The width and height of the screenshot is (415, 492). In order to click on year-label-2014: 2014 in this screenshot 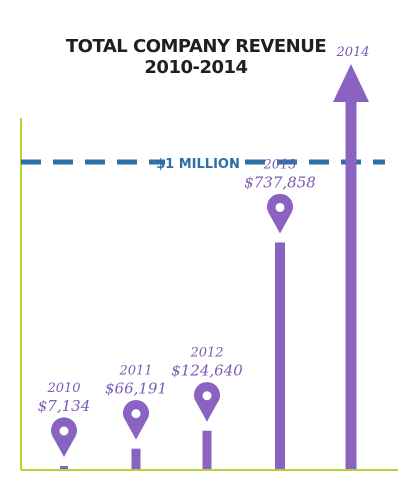, I will do `click(352, 52)`.